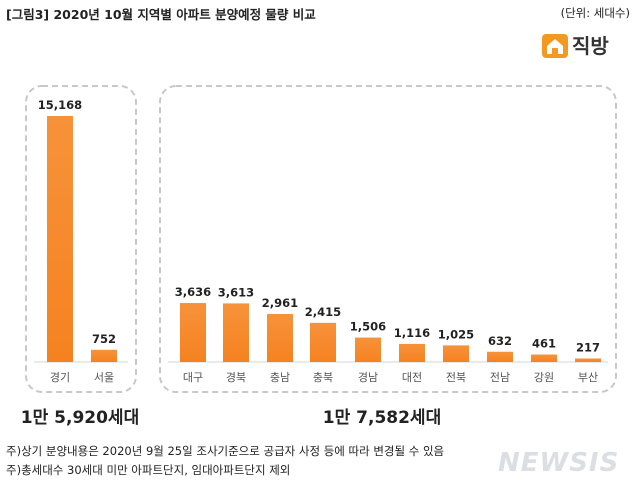  Describe the element at coordinates (323, 377) in the screenshot. I see `category-label: 충북` at that location.